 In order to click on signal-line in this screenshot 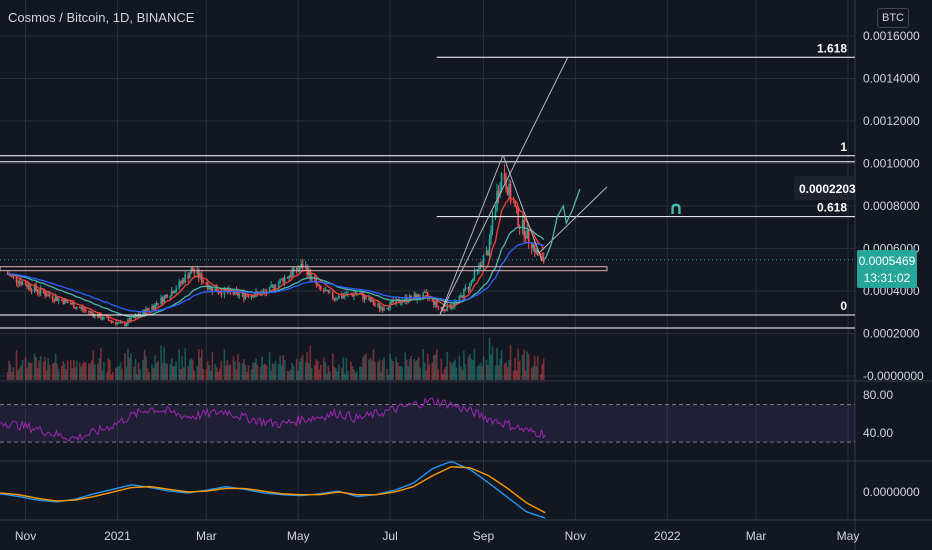, I will do `click(273, 490)`.